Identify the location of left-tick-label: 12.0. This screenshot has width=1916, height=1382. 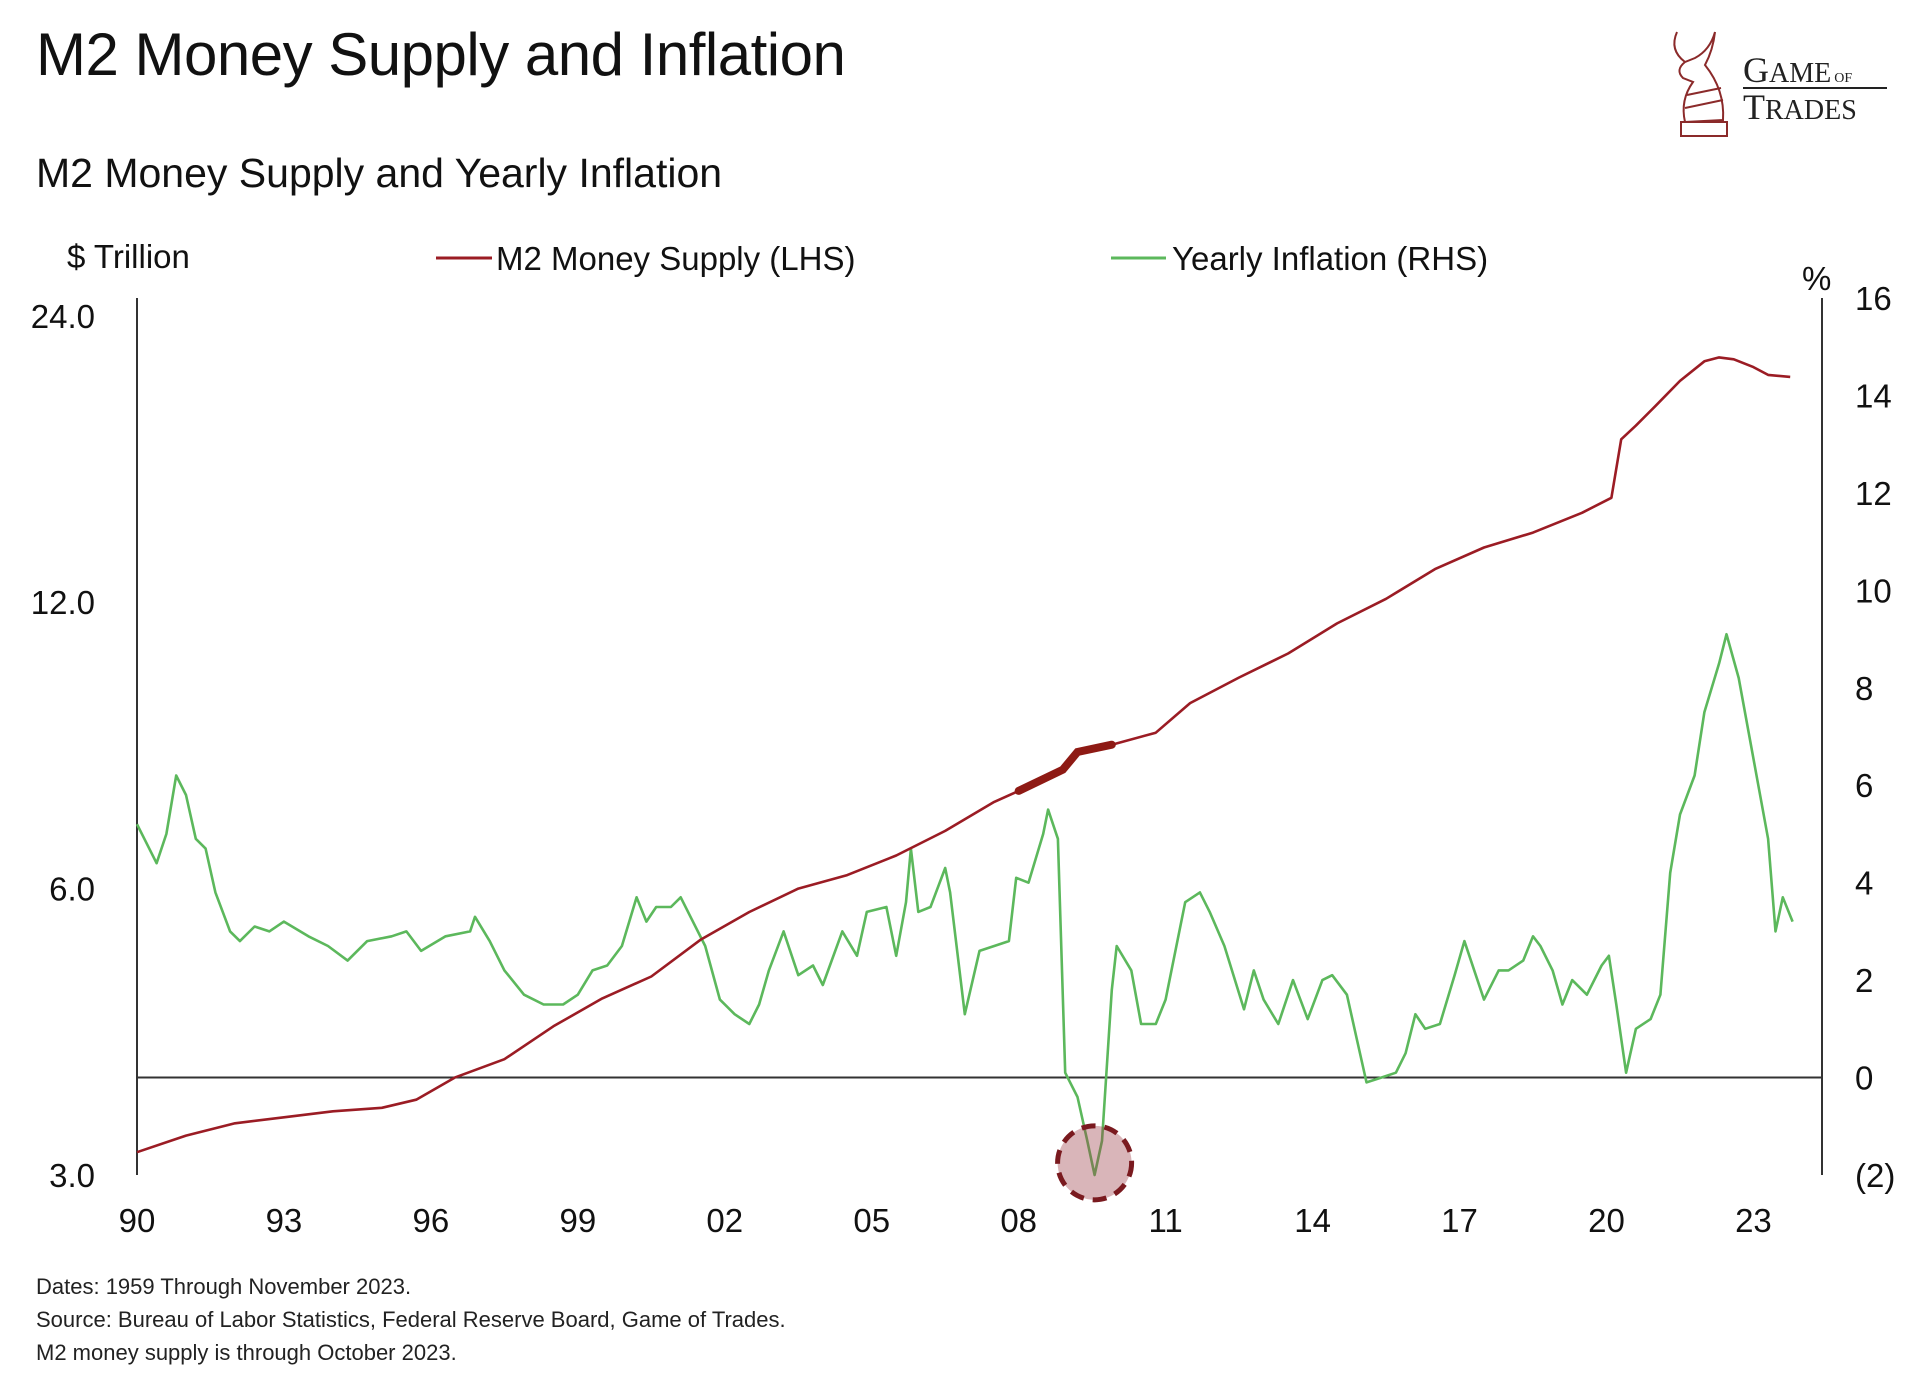
(63, 602).